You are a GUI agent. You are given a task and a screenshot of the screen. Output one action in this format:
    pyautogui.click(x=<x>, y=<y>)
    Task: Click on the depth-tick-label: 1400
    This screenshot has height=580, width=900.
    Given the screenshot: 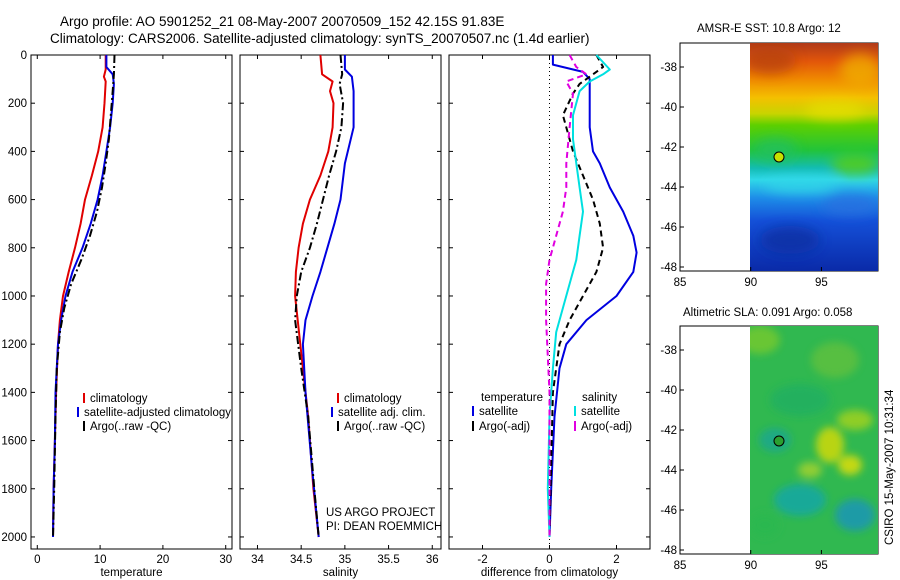 What is the action you would take?
    pyautogui.click(x=14, y=393)
    